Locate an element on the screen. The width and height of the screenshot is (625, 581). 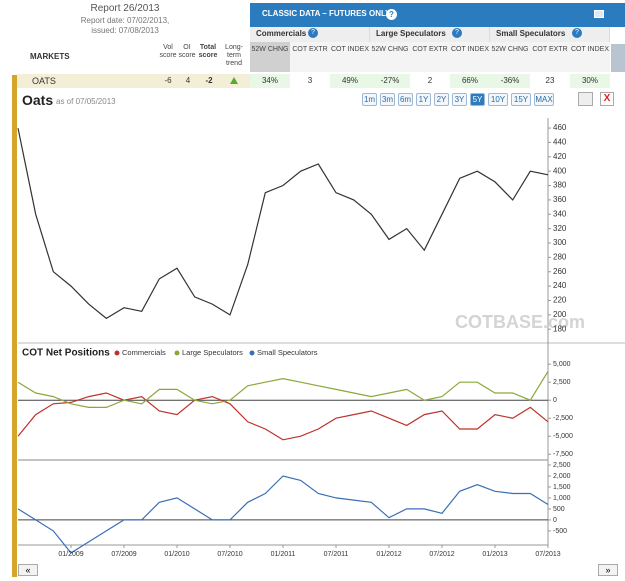
cell: -36% is located at coordinates (510, 81).